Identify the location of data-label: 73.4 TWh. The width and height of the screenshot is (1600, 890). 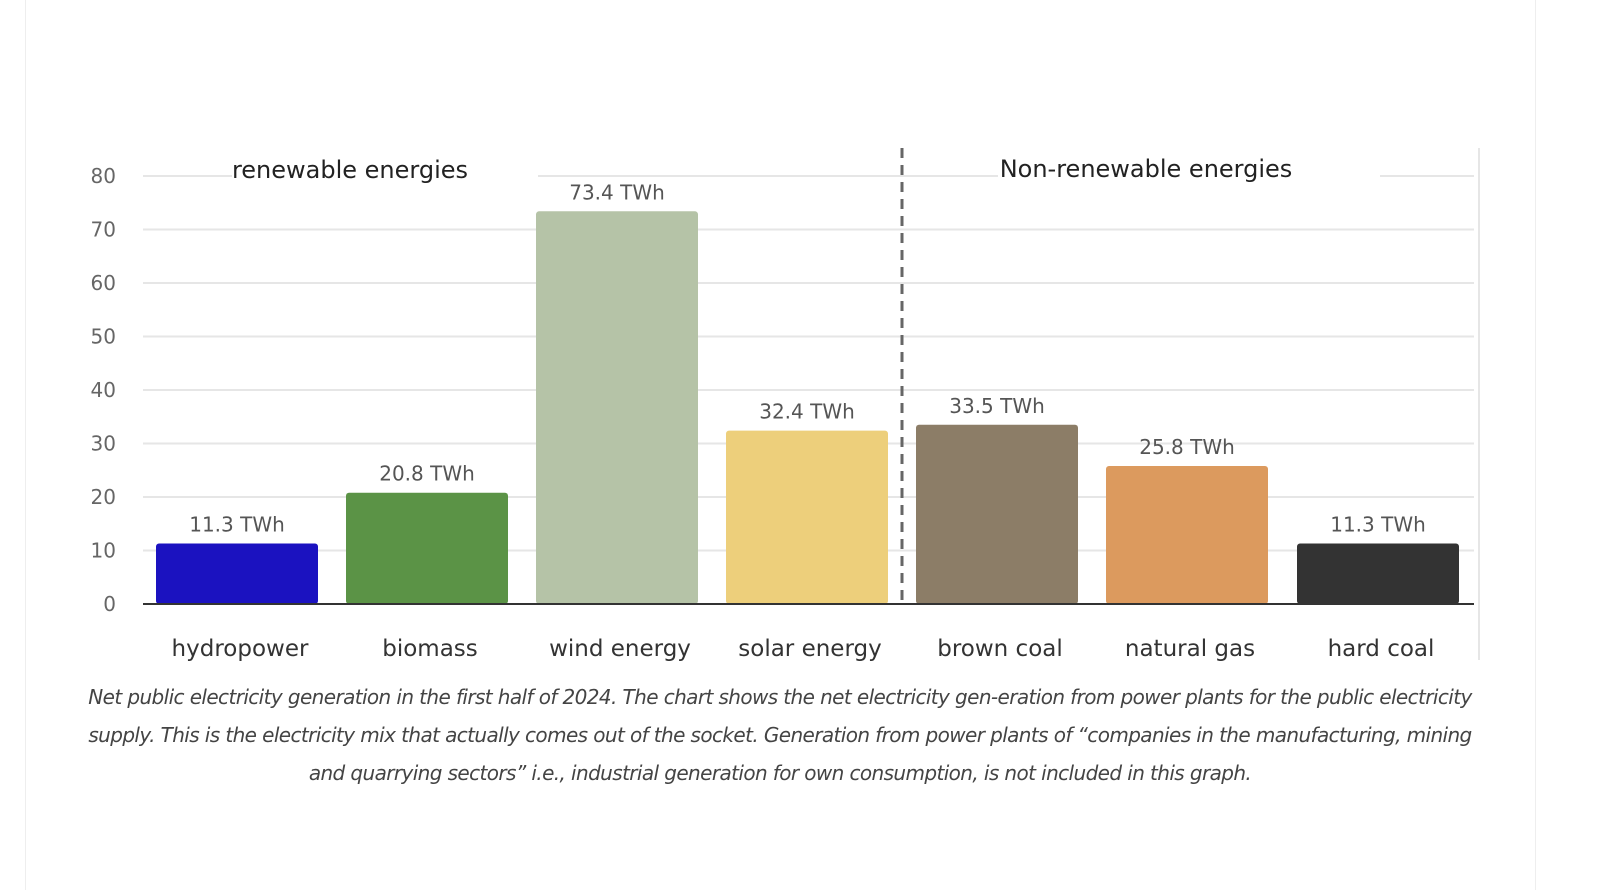
(617, 192).